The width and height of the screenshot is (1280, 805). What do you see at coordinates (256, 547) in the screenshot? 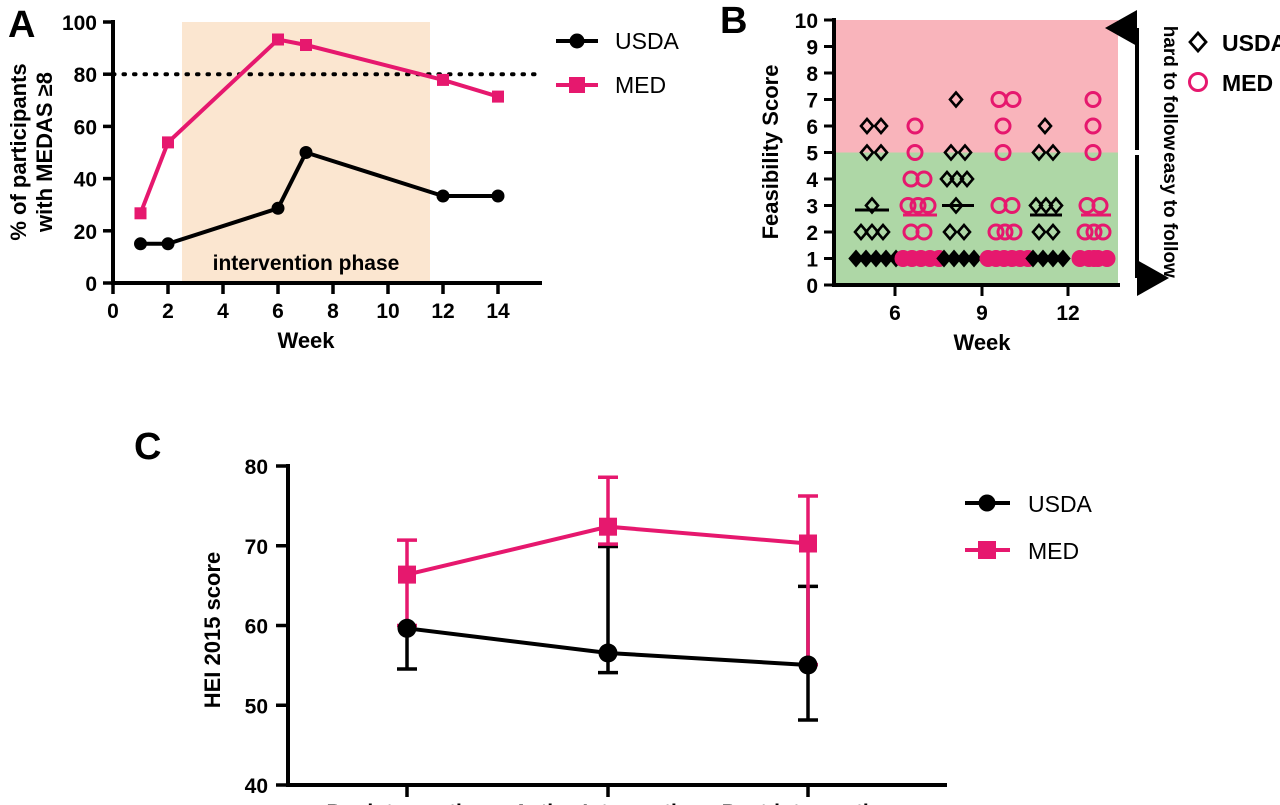
I see `panel-c-ytick-70: 70` at bounding box center [256, 547].